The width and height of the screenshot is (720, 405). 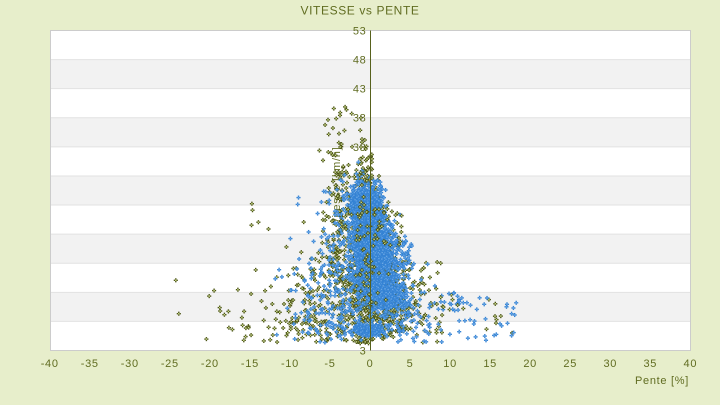 What do you see at coordinates (410, 364) in the screenshot?
I see `svg-text: 5` at bounding box center [410, 364].